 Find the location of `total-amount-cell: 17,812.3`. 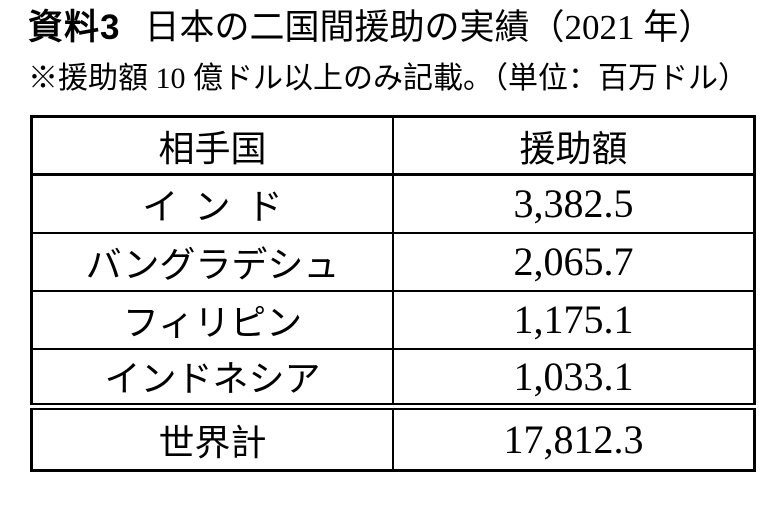

total-amount-cell: 17,812.3 is located at coordinates (574, 437).